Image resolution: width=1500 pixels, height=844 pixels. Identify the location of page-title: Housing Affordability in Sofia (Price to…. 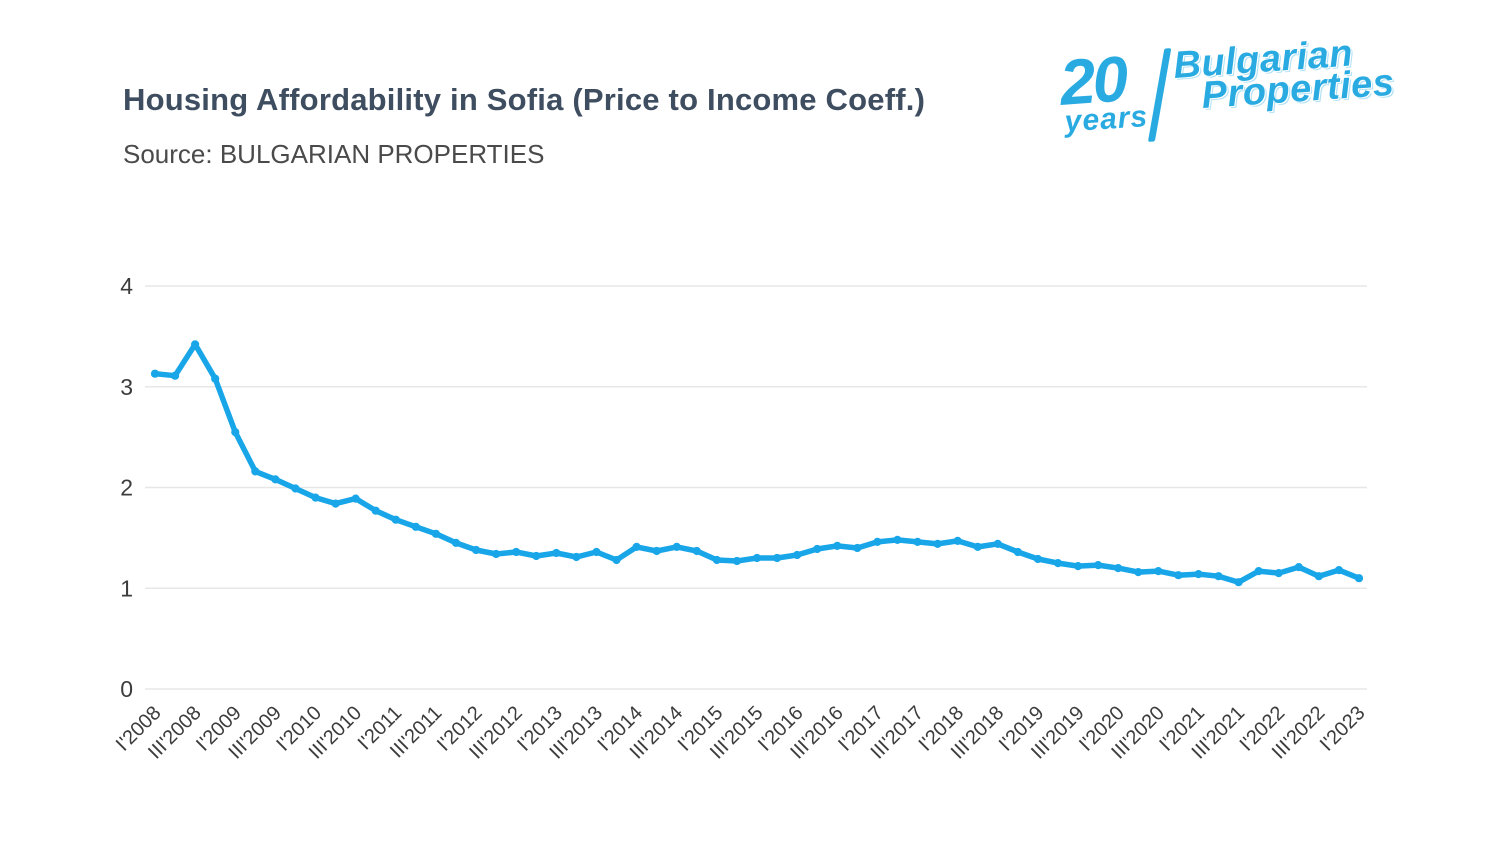
(524, 99).